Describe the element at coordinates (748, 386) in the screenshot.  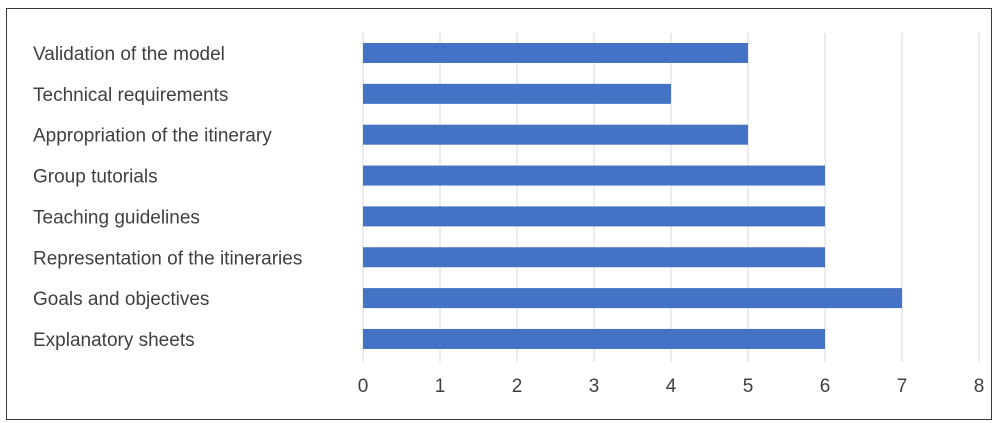
I see `x-tick-label: 5` at that location.